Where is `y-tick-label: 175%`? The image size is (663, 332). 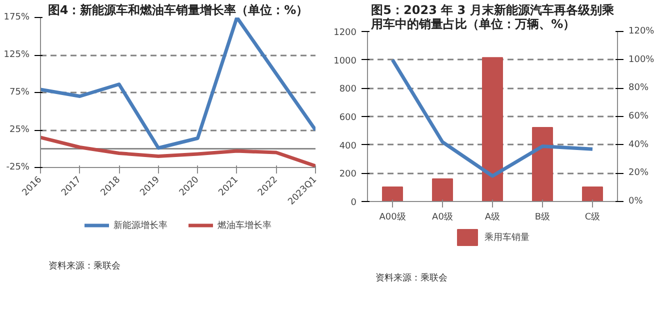
y-tick-label: 175% is located at coordinates (17, 17).